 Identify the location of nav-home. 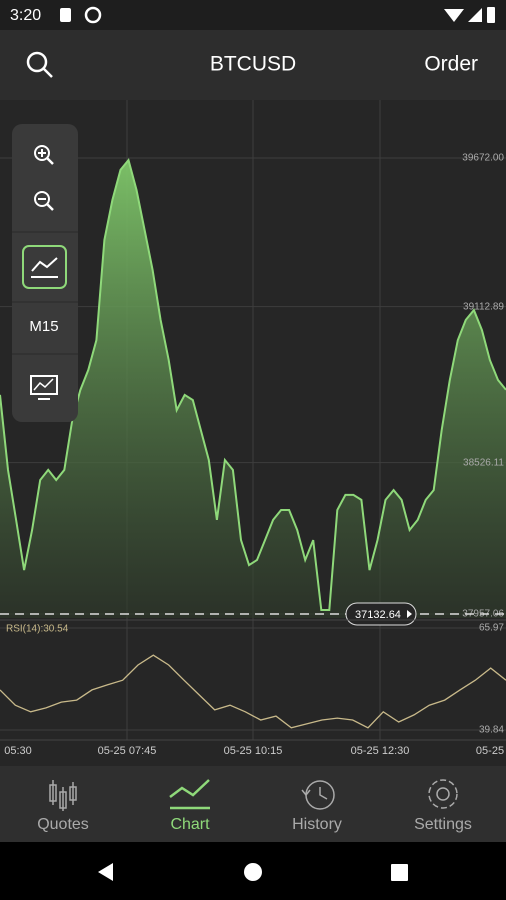
(253, 872).